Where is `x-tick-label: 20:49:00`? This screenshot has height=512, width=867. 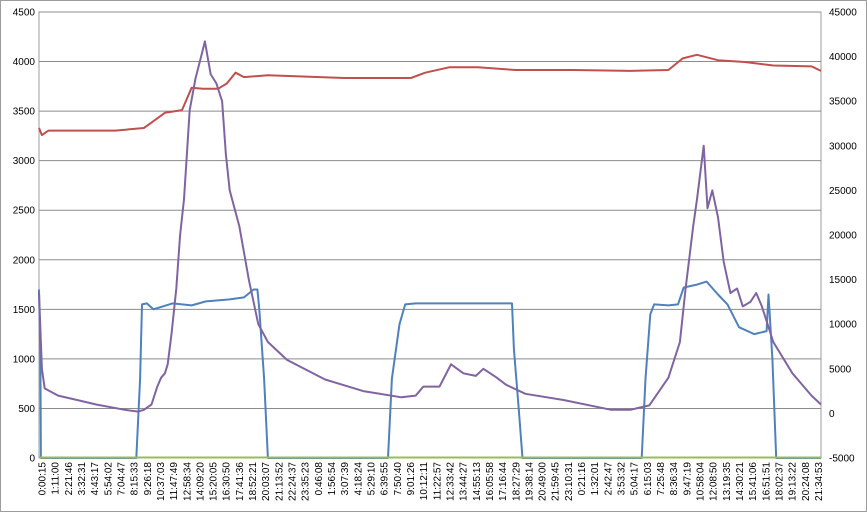
x-tick-label: 20:49:00 is located at coordinates (543, 481).